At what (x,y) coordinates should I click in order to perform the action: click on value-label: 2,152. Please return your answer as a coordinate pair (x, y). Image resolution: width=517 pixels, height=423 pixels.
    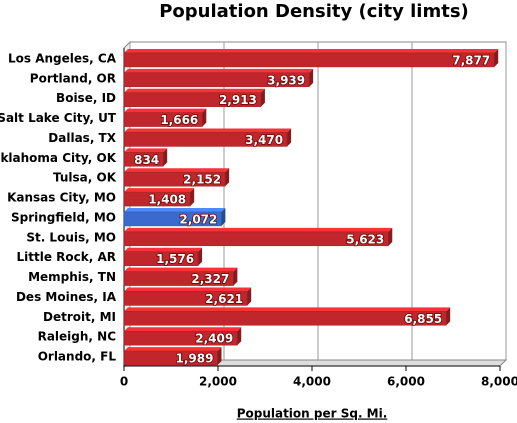
    Looking at the image, I should click on (202, 180).